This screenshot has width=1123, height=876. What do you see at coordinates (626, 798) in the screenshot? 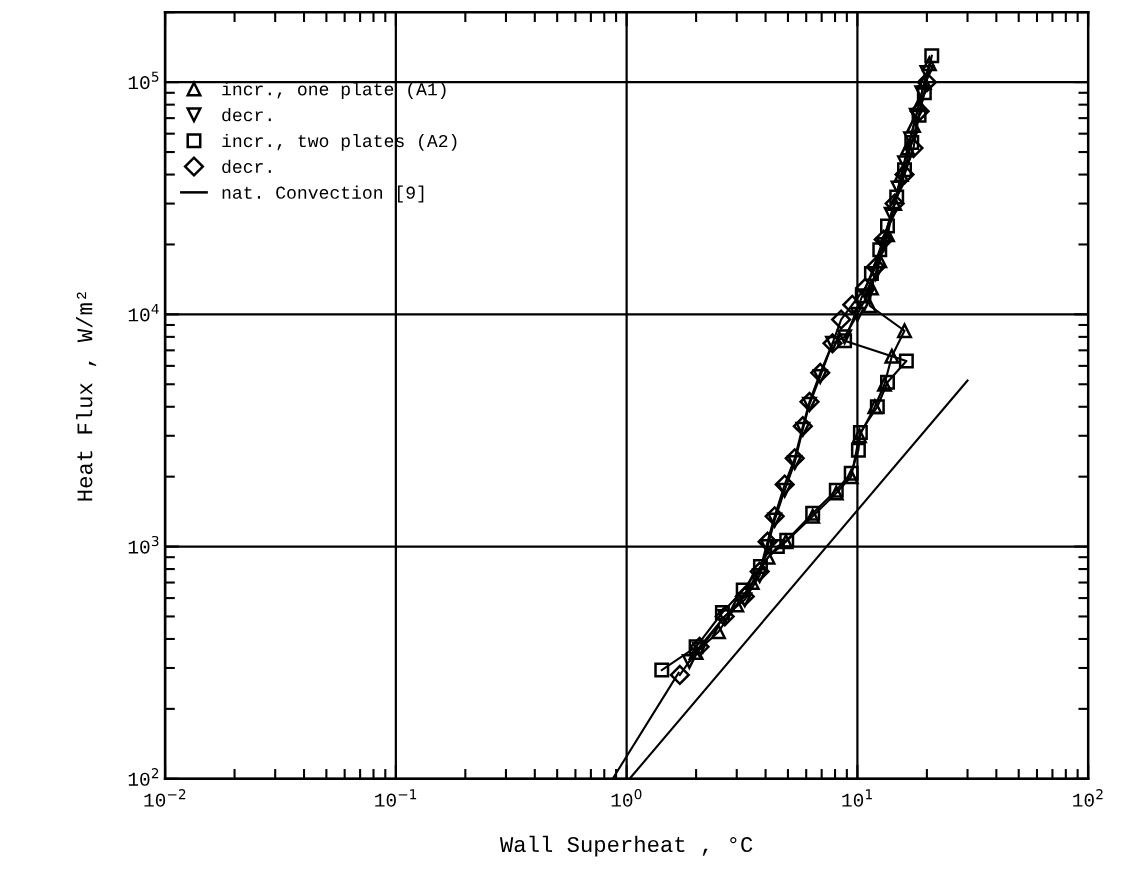
I see `x-tick-label: 10$^{0}$` at bounding box center [626, 798].